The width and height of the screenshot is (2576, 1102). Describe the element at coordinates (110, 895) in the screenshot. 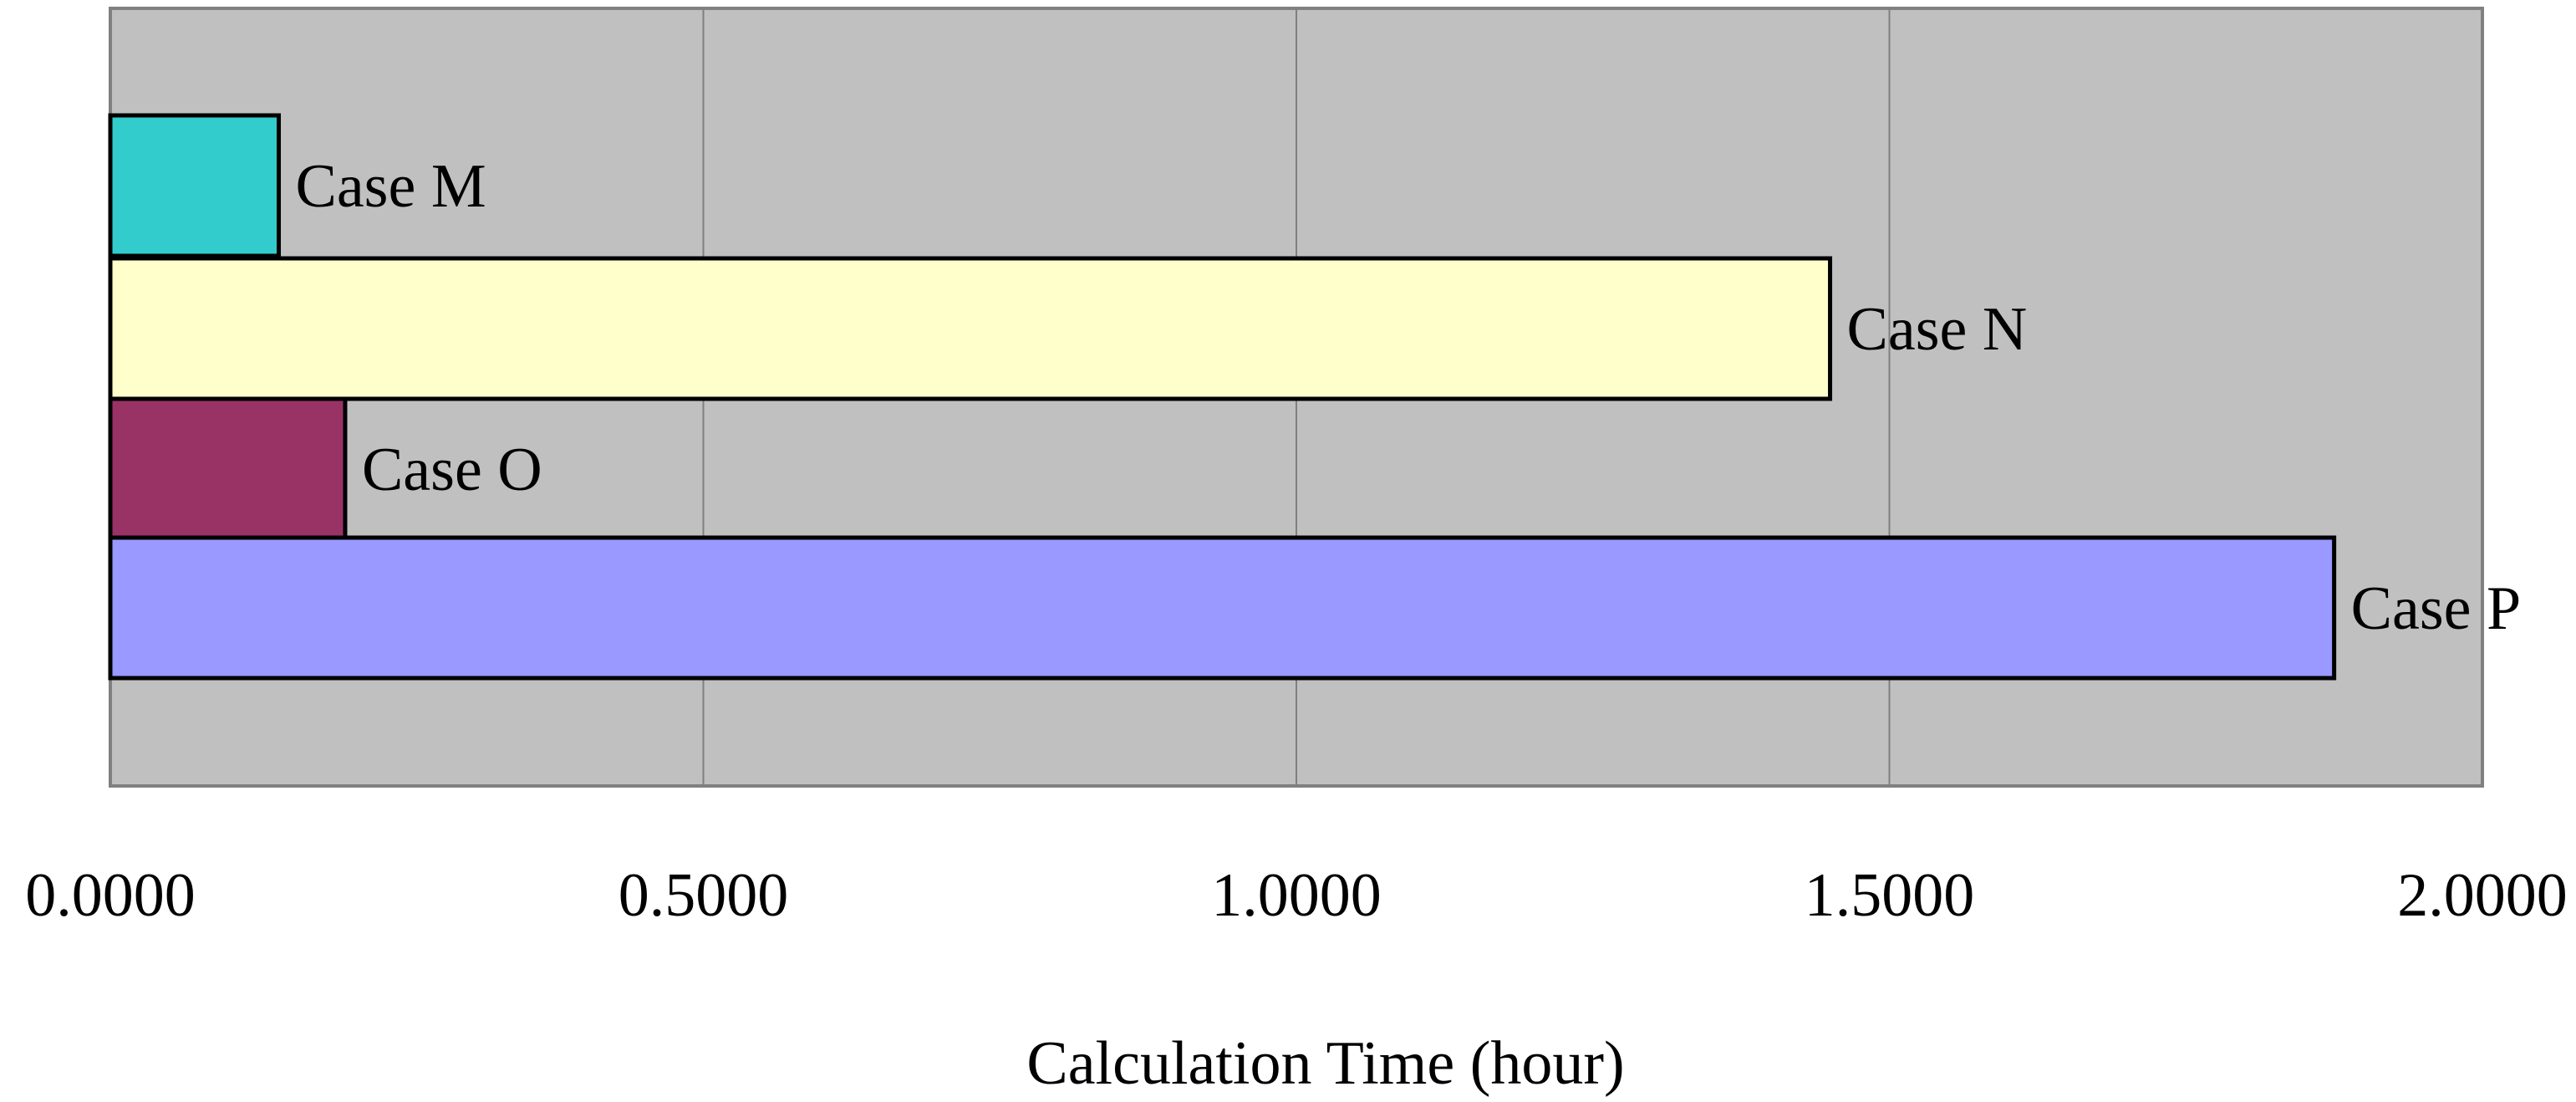

I see `x-tick-label: 0.0000` at that location.